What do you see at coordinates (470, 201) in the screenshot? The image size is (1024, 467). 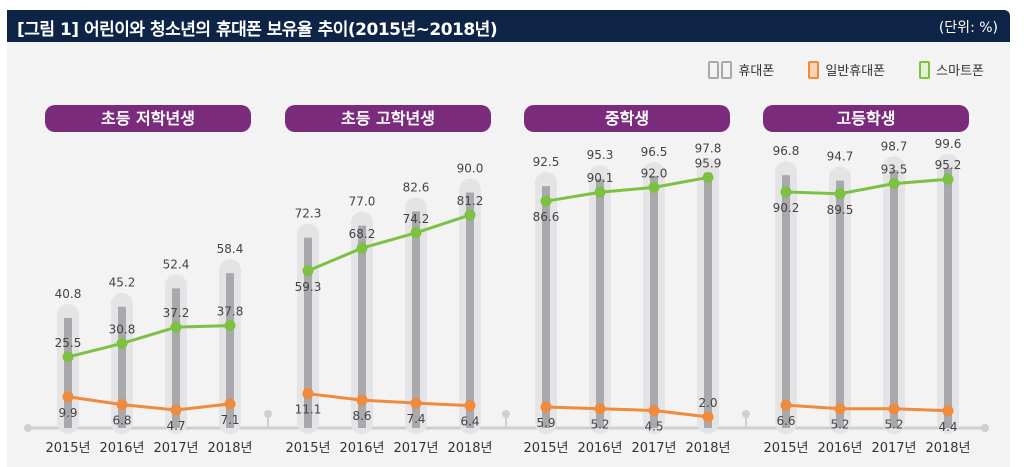 I see `smartphone-value-label: 81.2` at bounding box center [470, 201].